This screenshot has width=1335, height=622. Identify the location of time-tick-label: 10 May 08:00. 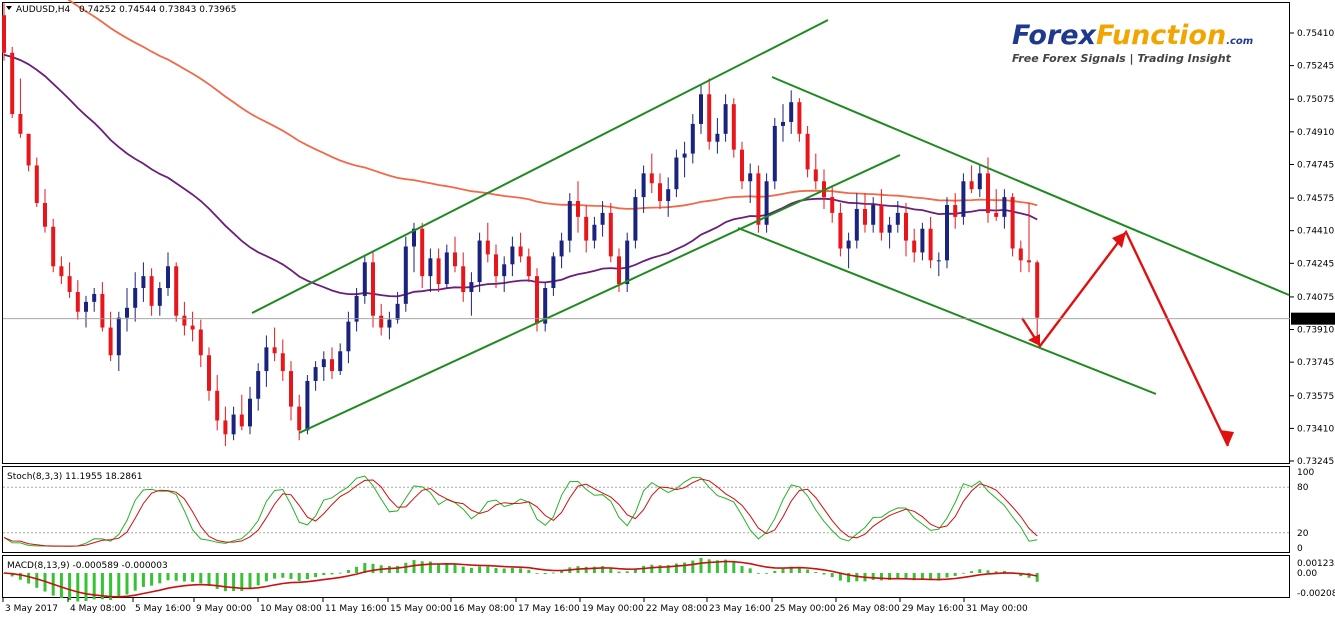
(291, 609).